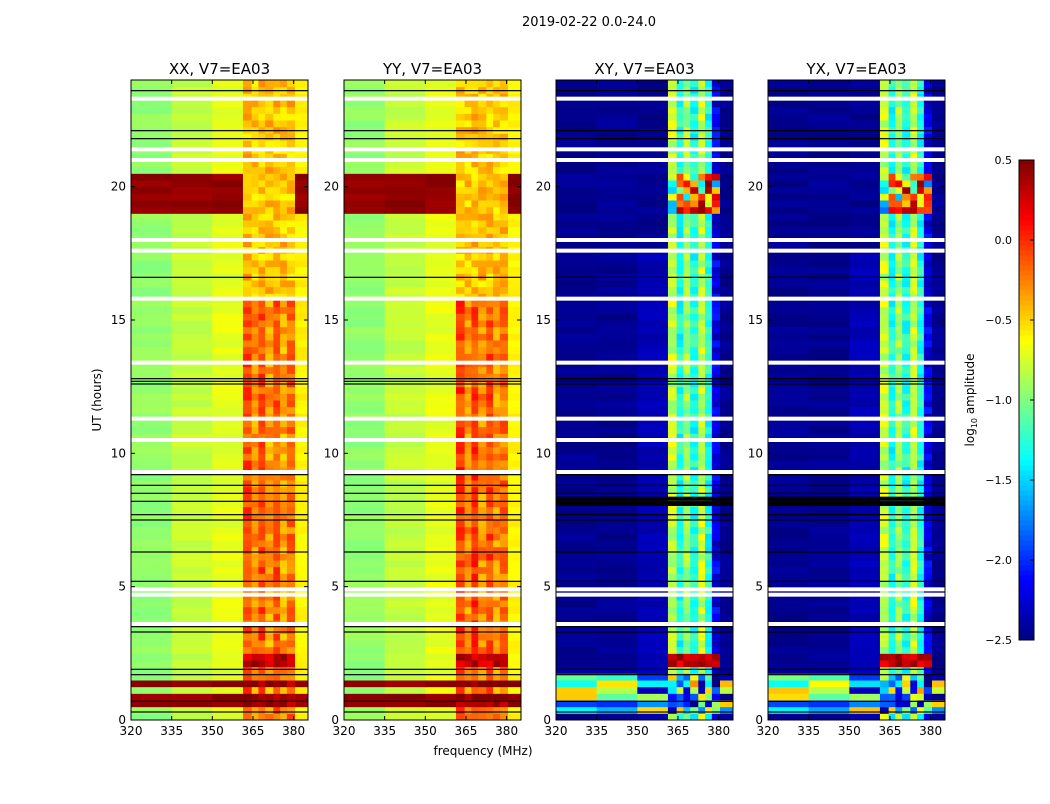  Describe the element at coordinates (1010, 400) in the screenshot. I see `colorbar: 0.50.0−0.5−1.0−1.5−2.0−2.5` at that location.